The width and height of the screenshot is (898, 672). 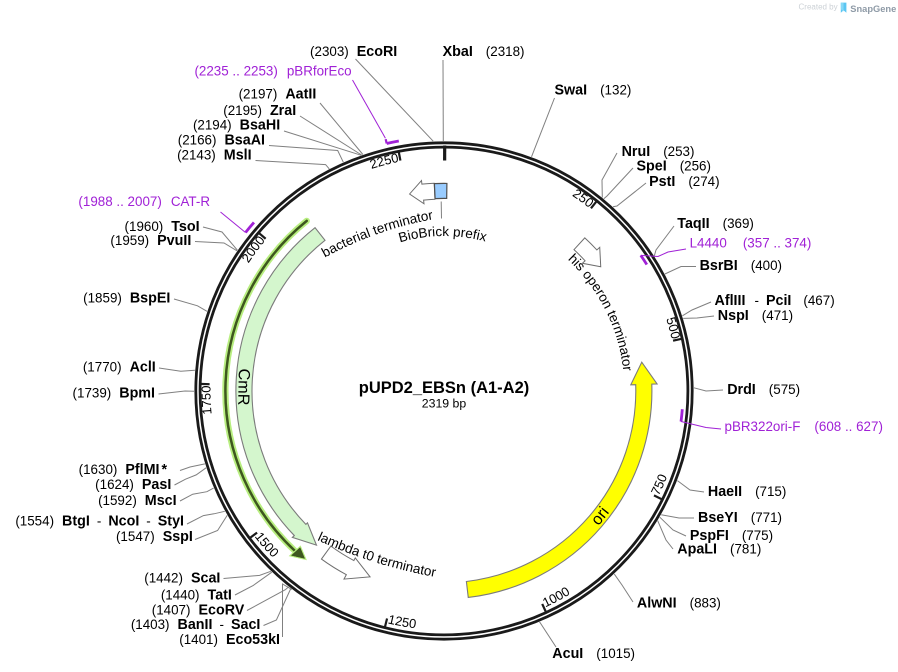 What do you see at coordinates (214, 155) in the screenshot?
I see `svg-text:(2143)MslI: (2143) MslI` at bounding box center [214, 155].